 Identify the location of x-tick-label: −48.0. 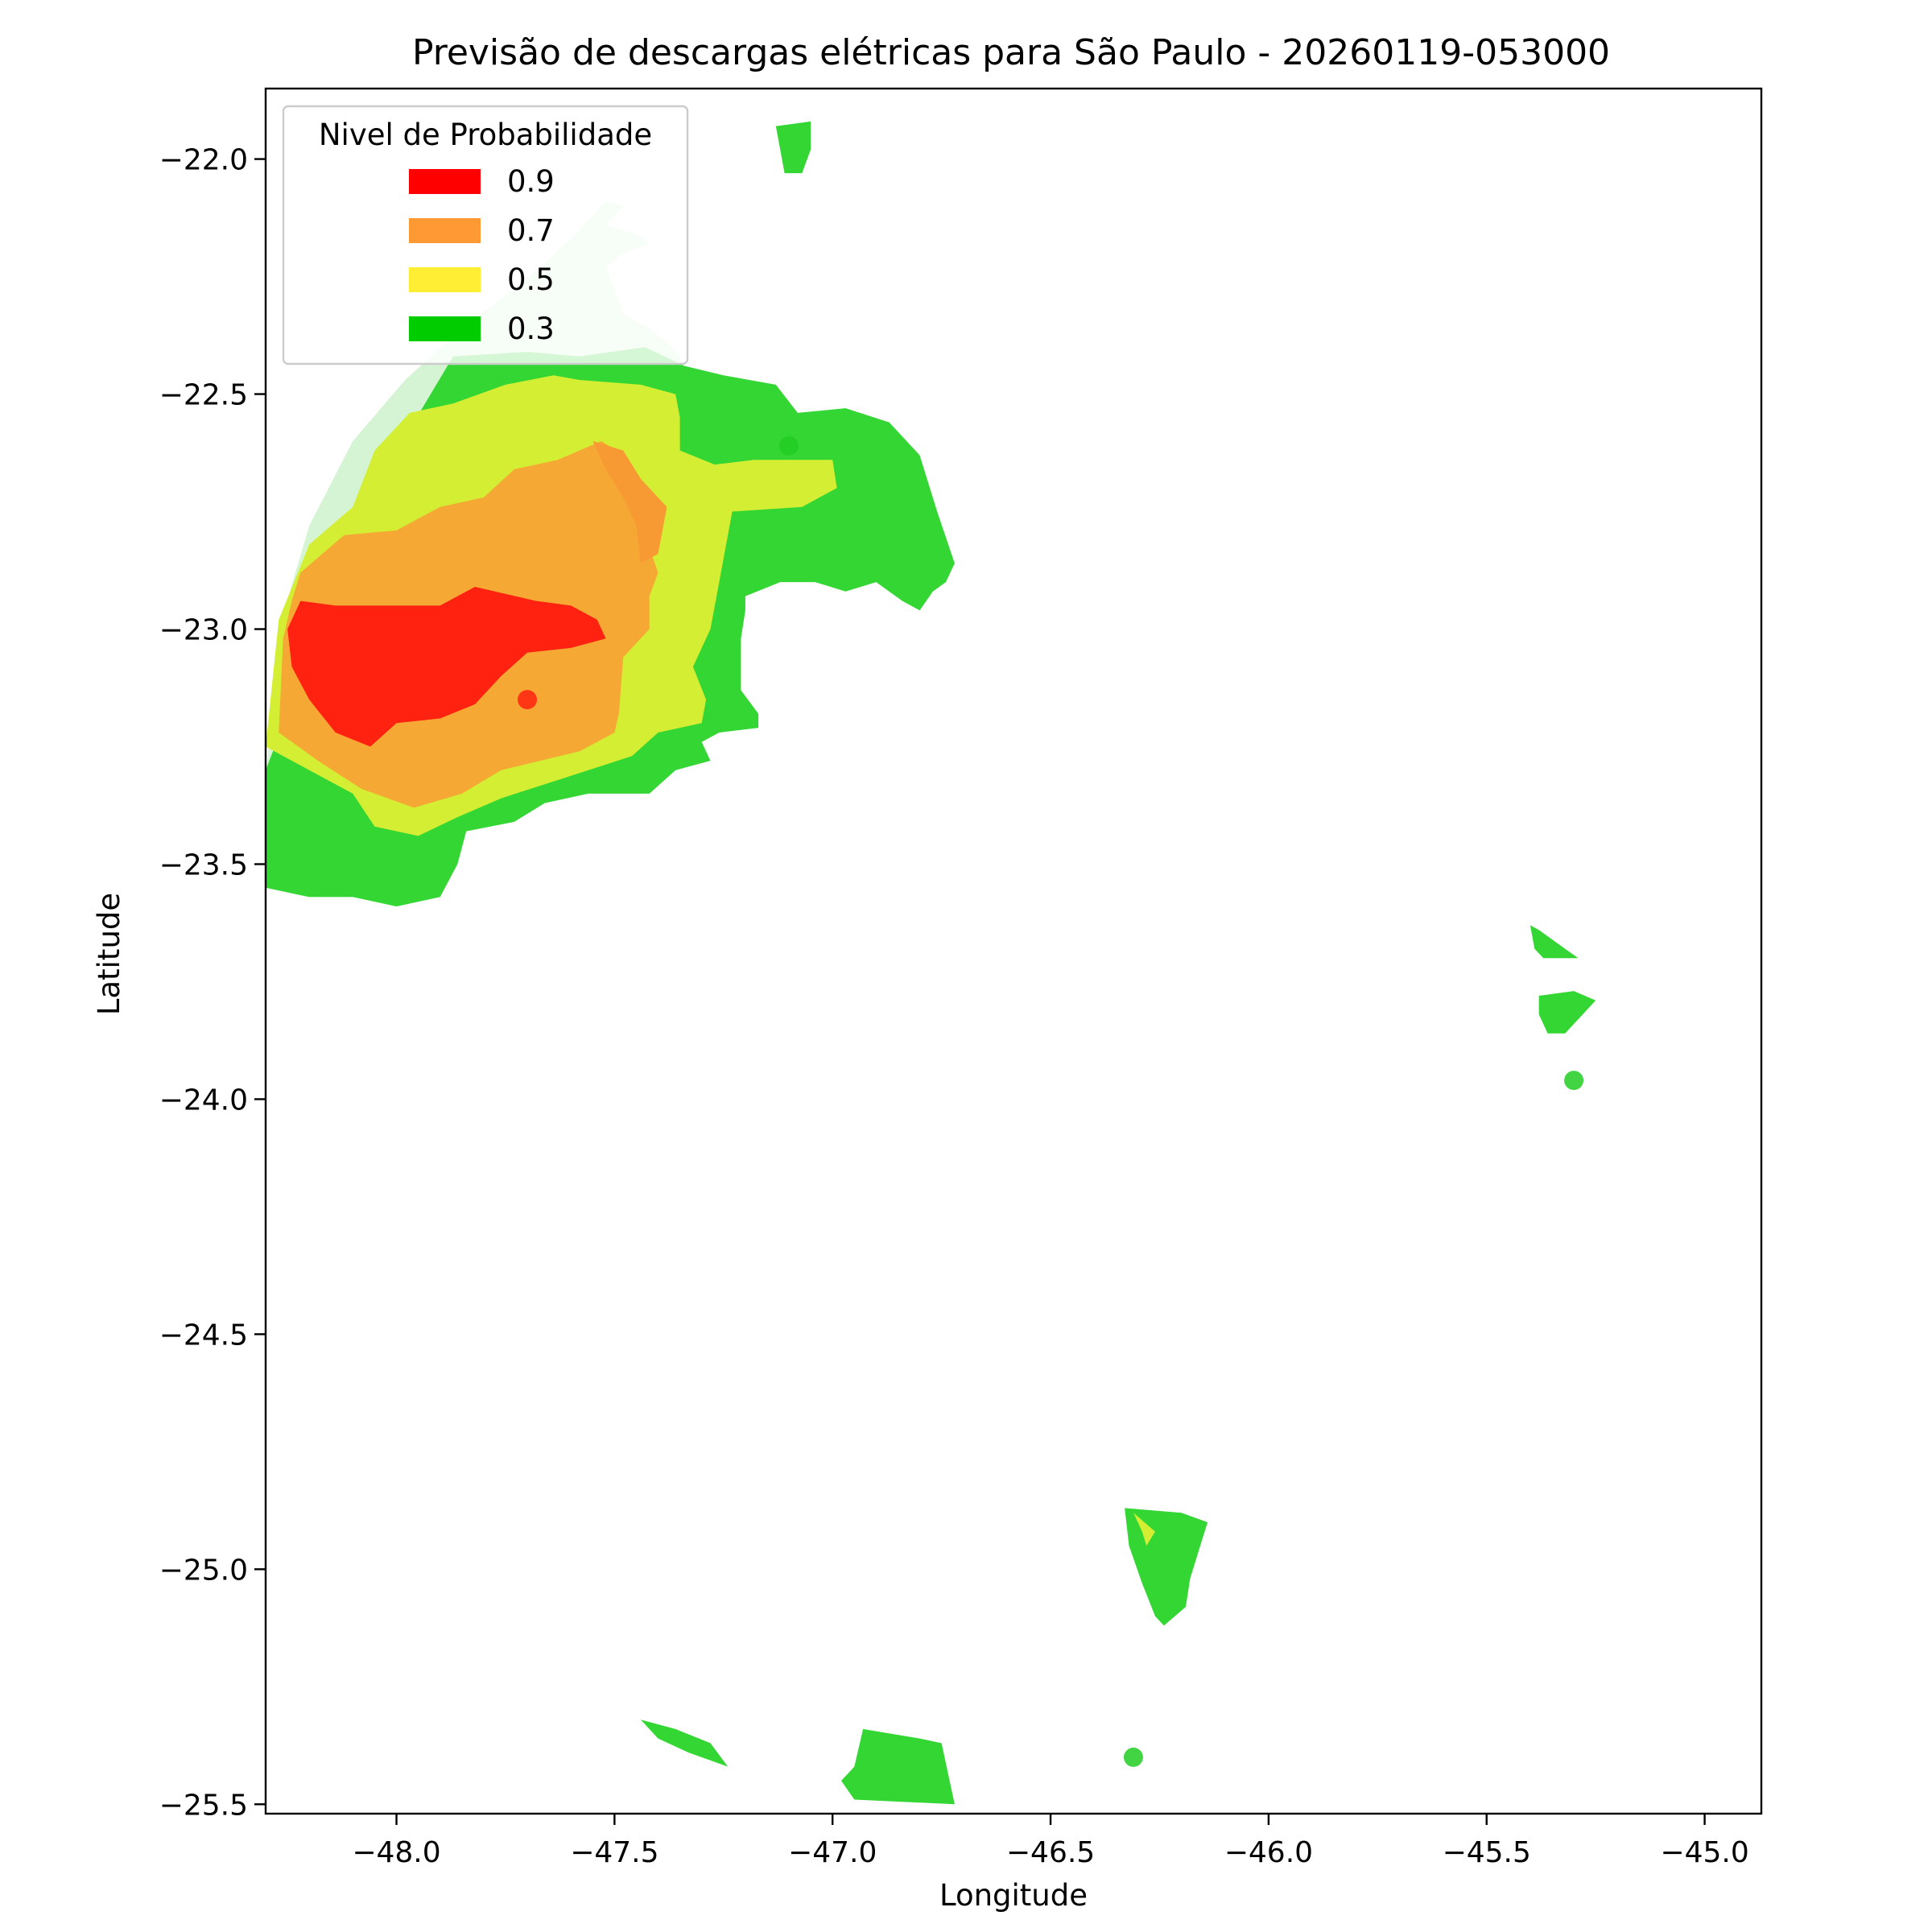
(396, 1852).